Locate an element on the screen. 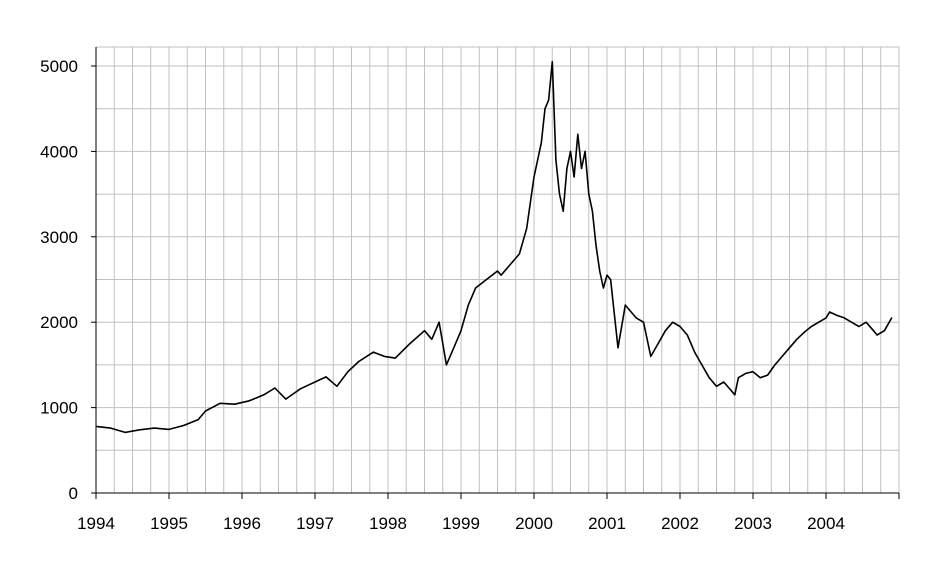 The height and width of the screenshot is (569, 926). x-tick-label: 2000 is located at coordinates (534, 523).